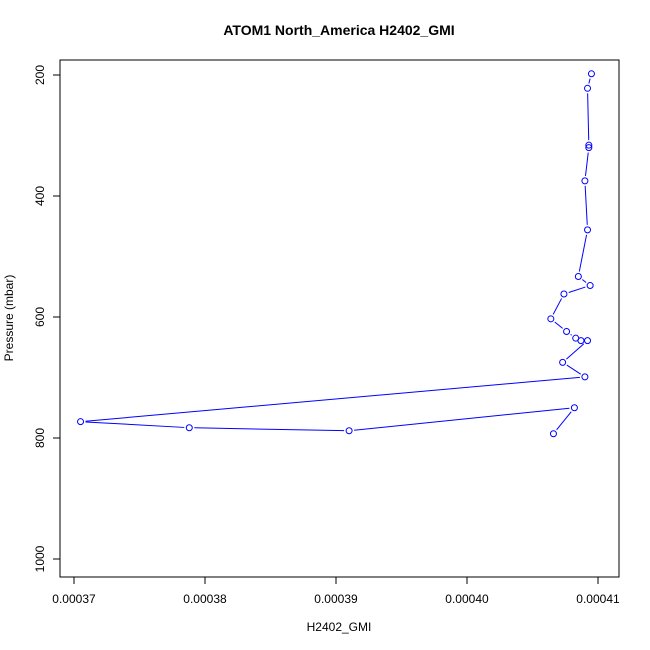 The height and width of the screenshot is (650, 650). I want to click on x-tick-label: 0.00040, so click(467, 599).